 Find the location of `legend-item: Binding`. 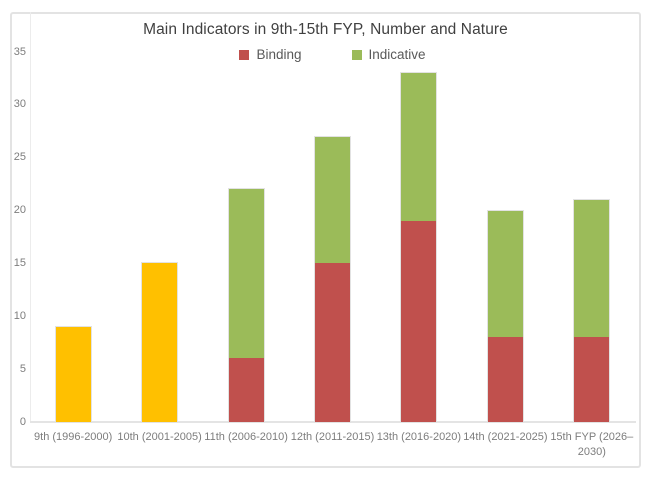

legend-item: Binding is located at coordinates (270, 54).